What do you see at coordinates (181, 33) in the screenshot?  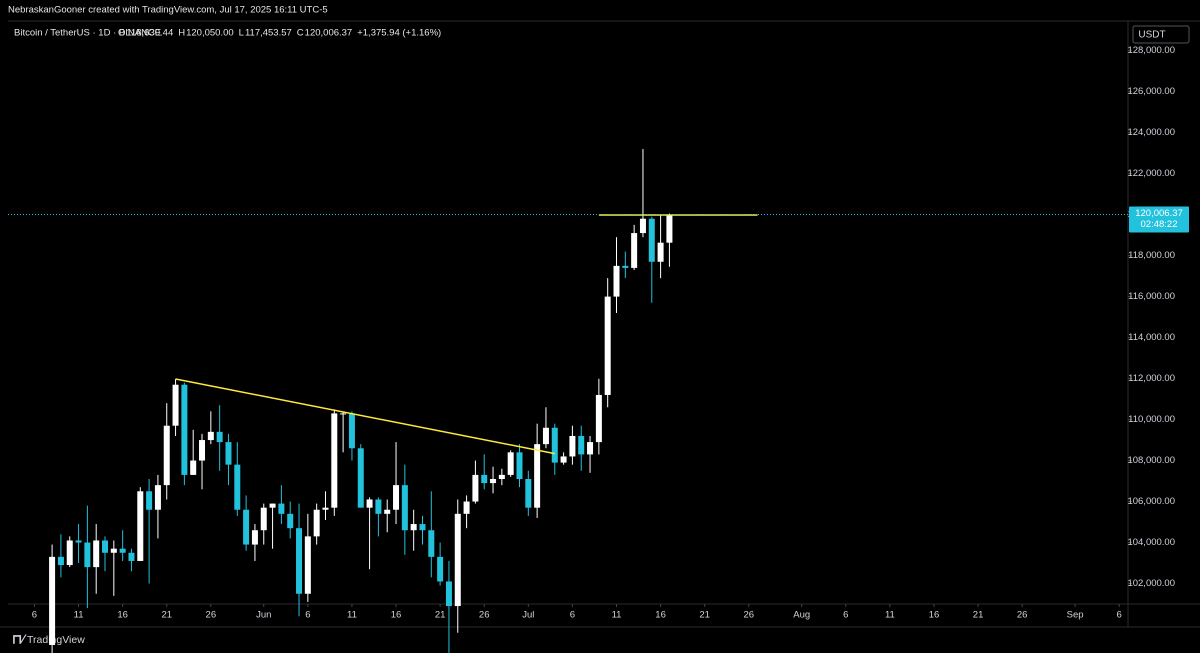 I see `ohlc-key: H` at bounding box center [181, 33].